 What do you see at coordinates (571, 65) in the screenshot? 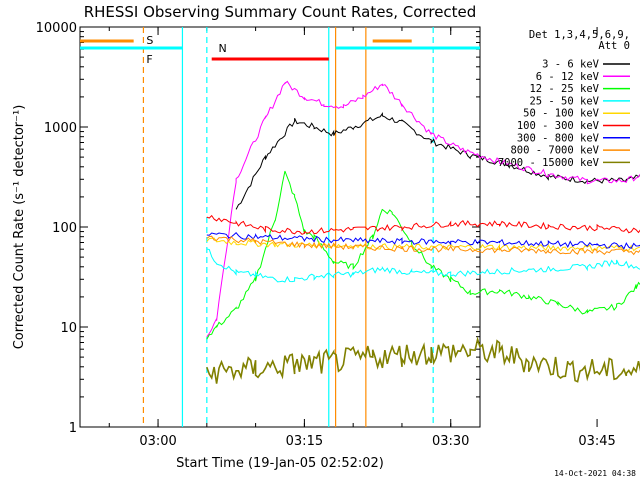
I see `legend-entry-label: 3 - 6 keV` at bounding box center [571, 65].